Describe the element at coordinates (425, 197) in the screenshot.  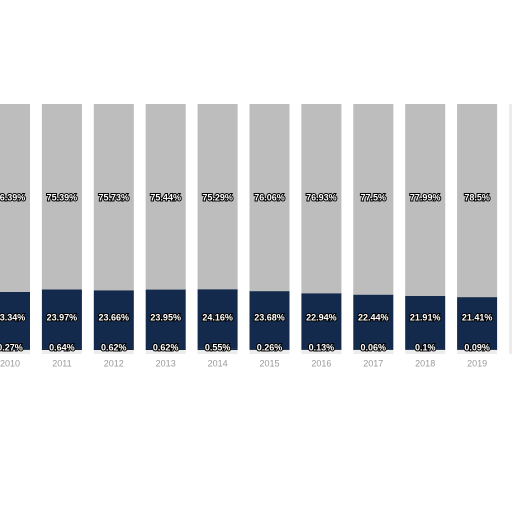
I see `data-label: 77.99%` at that location.